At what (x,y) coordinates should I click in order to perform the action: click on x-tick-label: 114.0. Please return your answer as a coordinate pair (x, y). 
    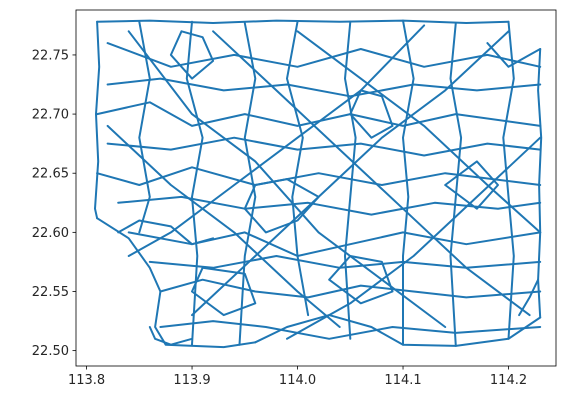
    Looking at the image, I should click on (297, 380).